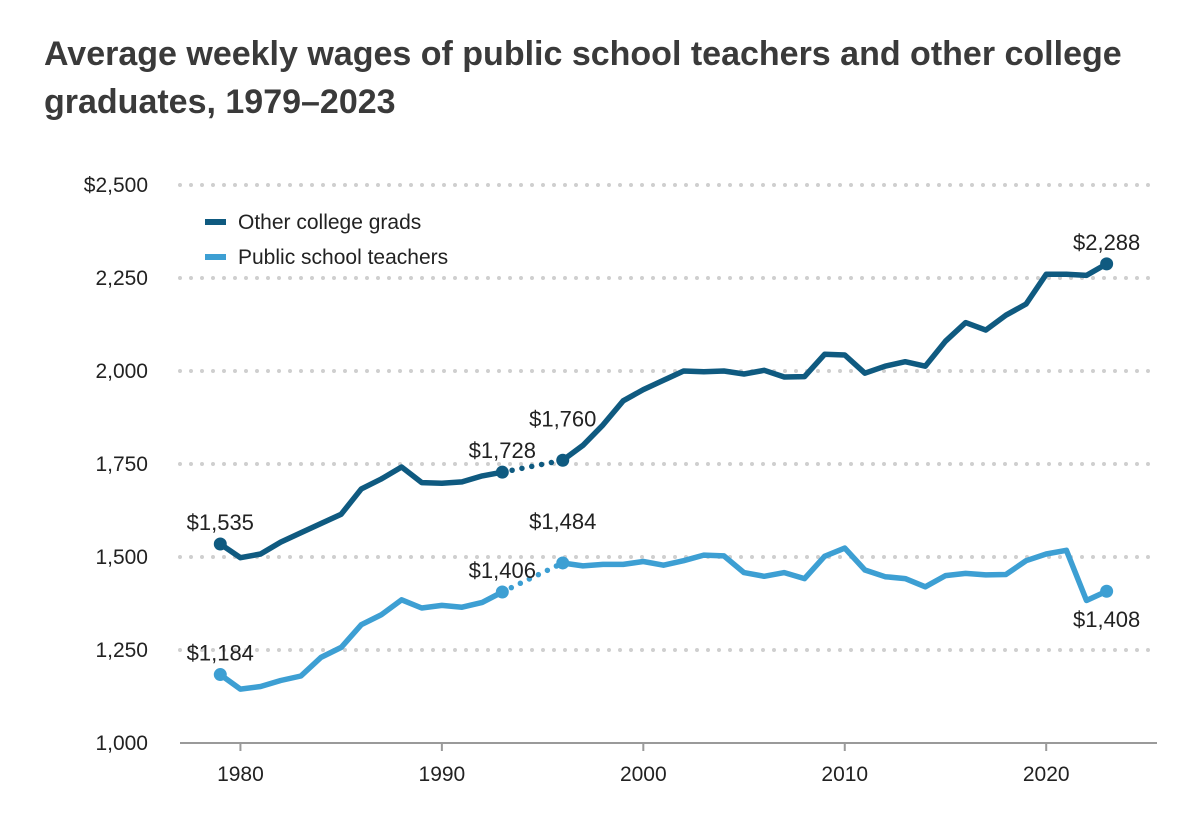 This screenshot has width=1200, height=813. Describe the element at coordinates (121, 278) in the screenshot. I see `y-tick-label: 2,250` at that location.